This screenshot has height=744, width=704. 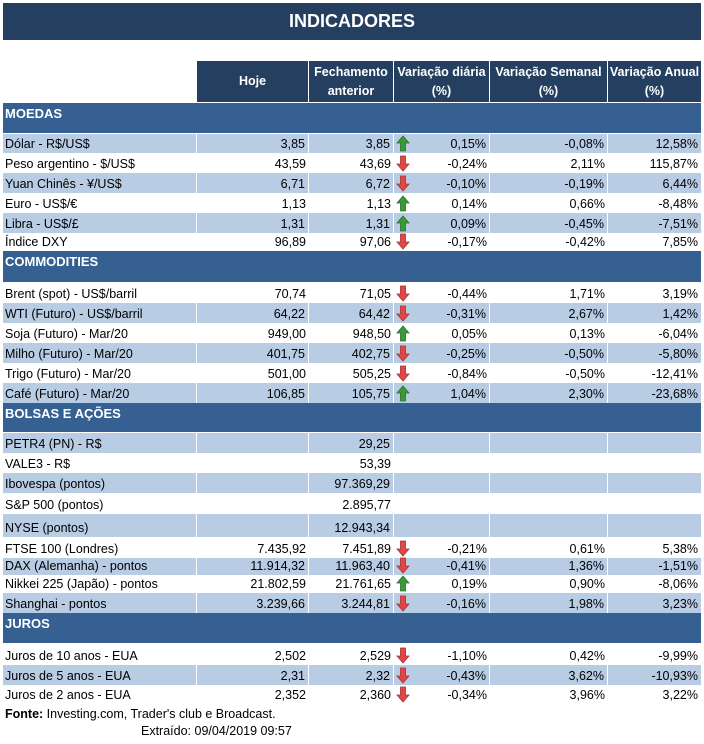 I want to click on cell-text: 2,502, so click(x=290, y=656).